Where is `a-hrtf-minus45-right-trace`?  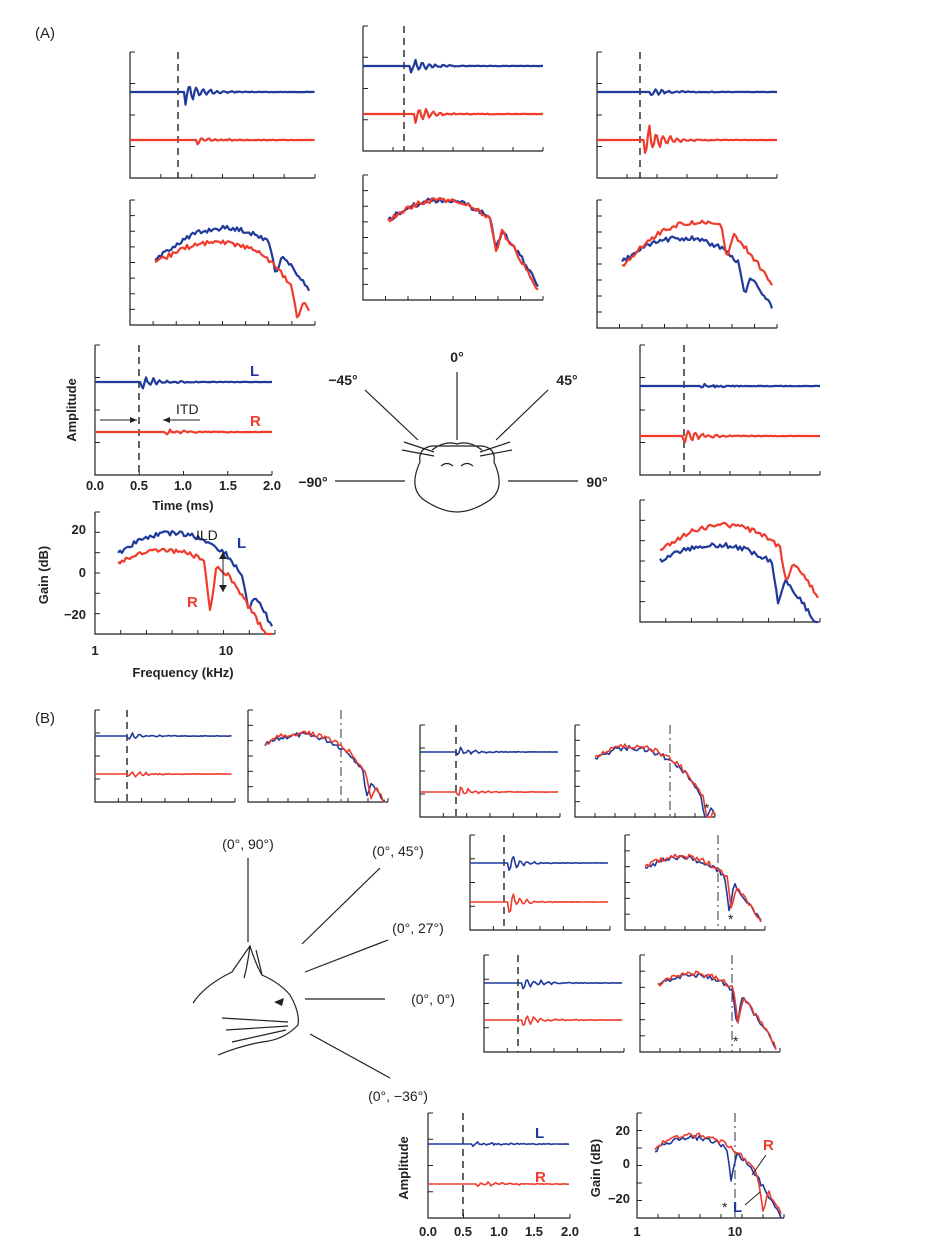
a-hrtf-minus45-right-trace is located at coordinates (232, 279).